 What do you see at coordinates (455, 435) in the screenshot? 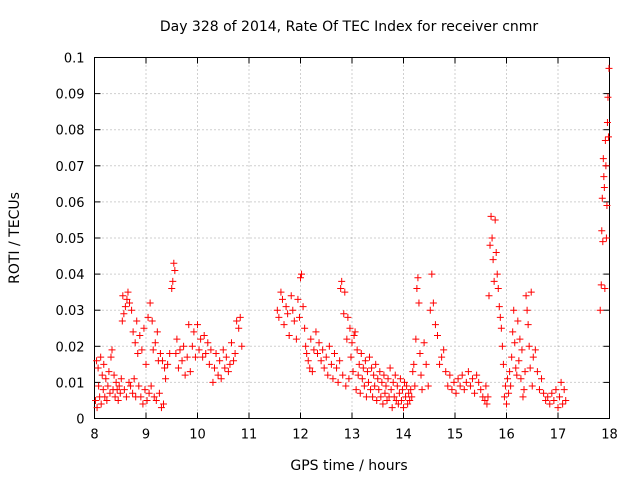
I see `x-tick-label: 15` at bounding box center [455, 435].